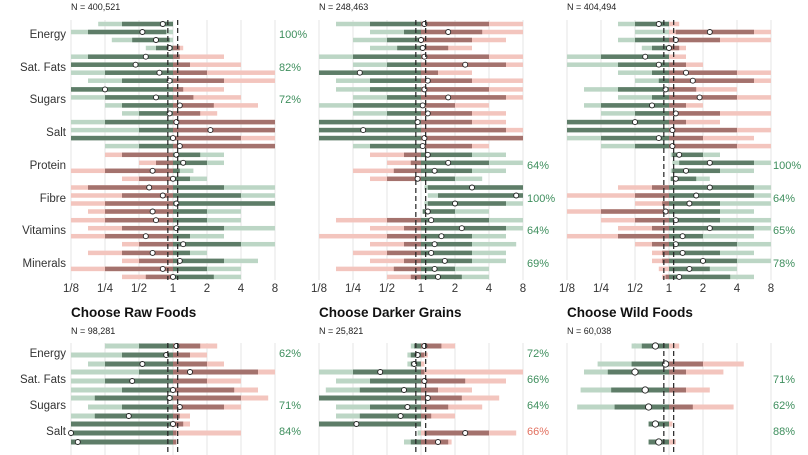 The width and height of the screenshot is (808, 455). I want to click on sample-size: N = 404,494, so click(592, 7).